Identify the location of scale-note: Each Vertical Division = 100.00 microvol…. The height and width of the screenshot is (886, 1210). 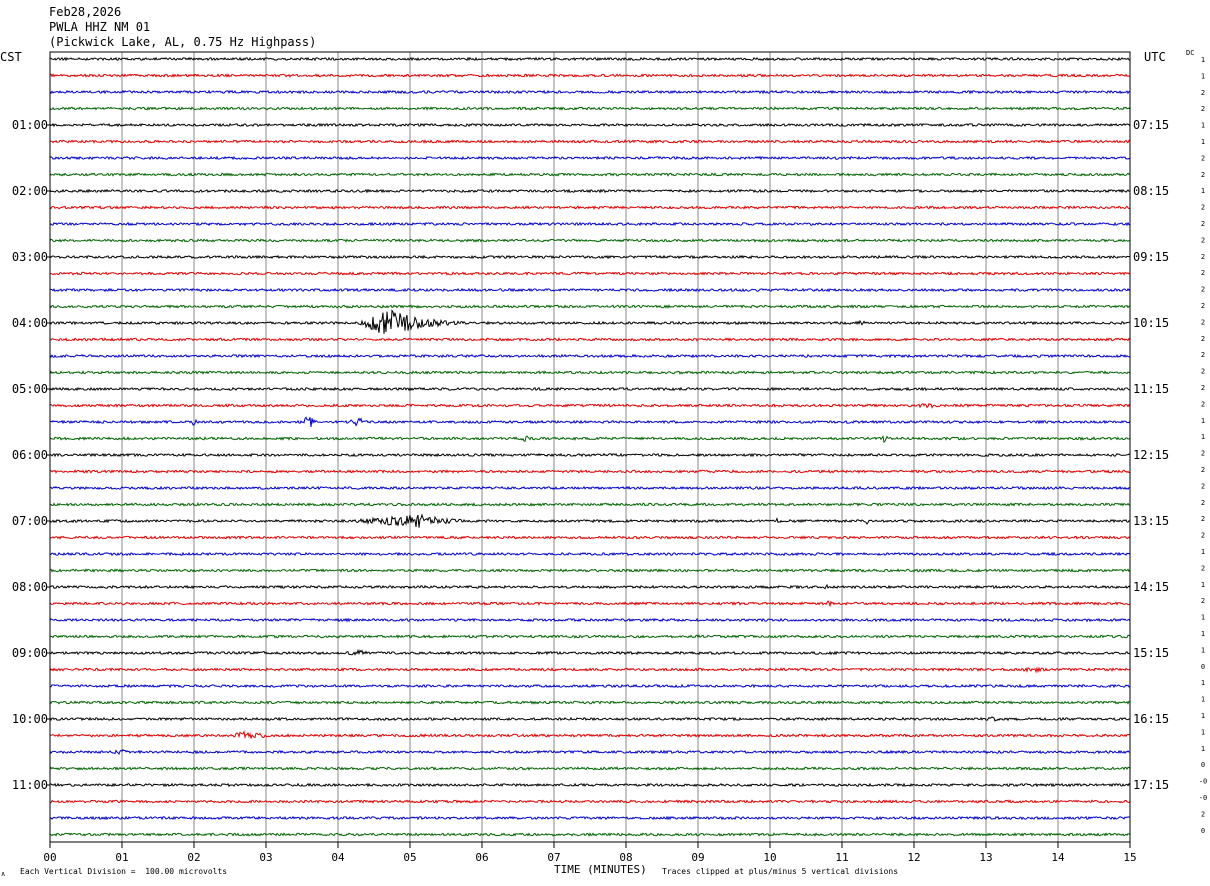
(124, 871).